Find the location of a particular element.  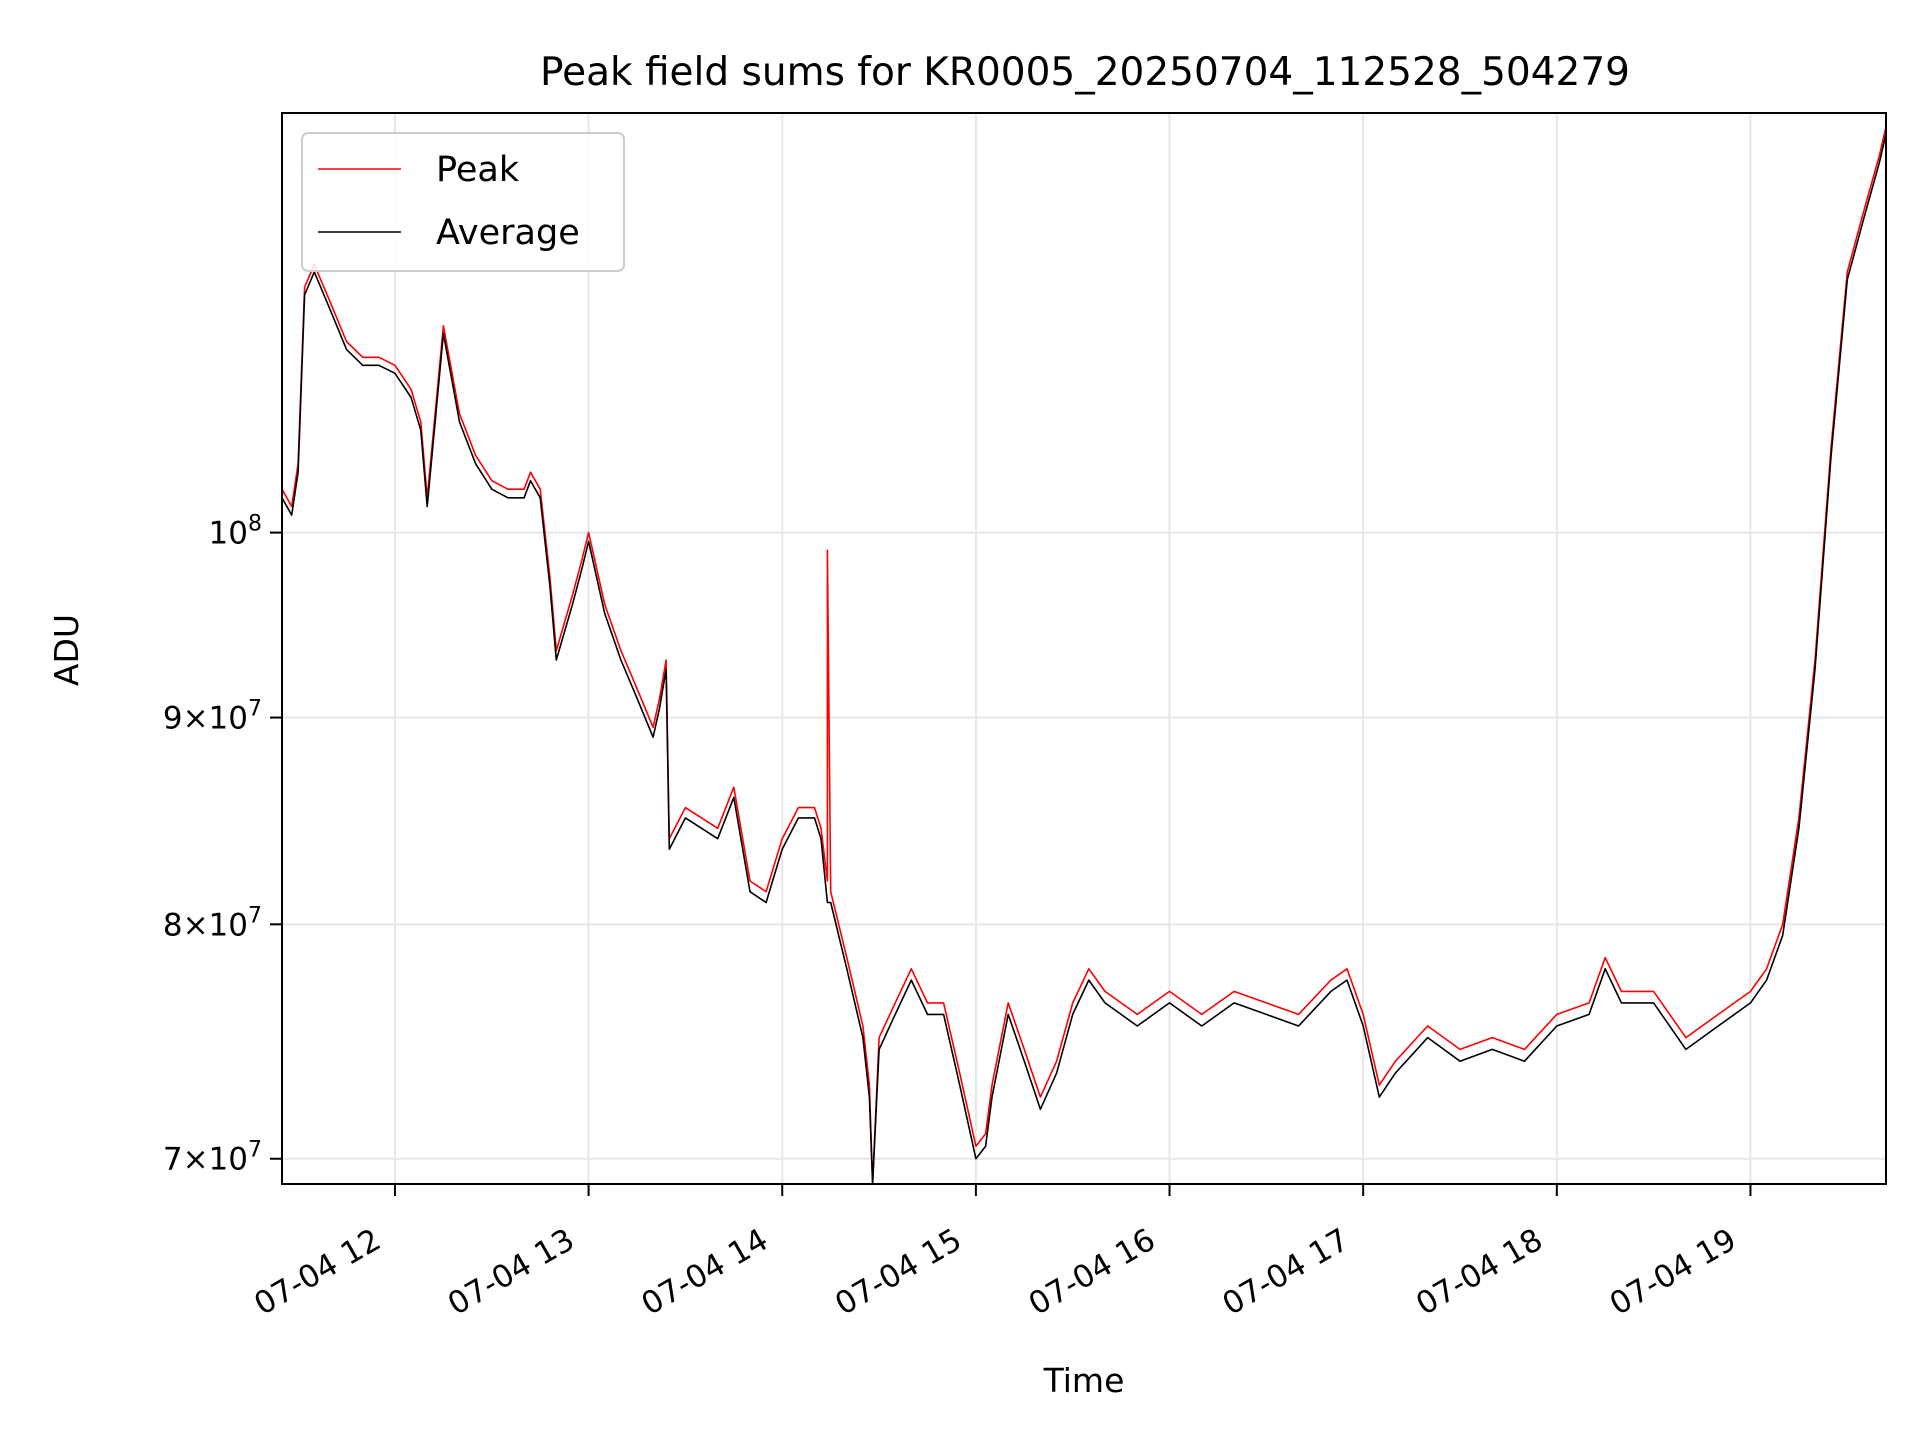

x-axis-label: Time is located at coordinates (1084, 1380).